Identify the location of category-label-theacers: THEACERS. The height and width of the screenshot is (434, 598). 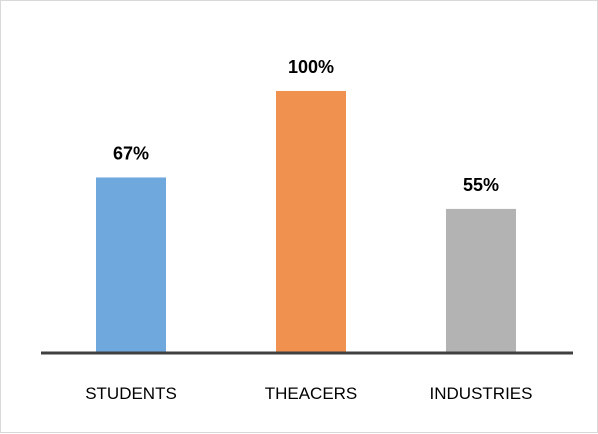
(311, 393).